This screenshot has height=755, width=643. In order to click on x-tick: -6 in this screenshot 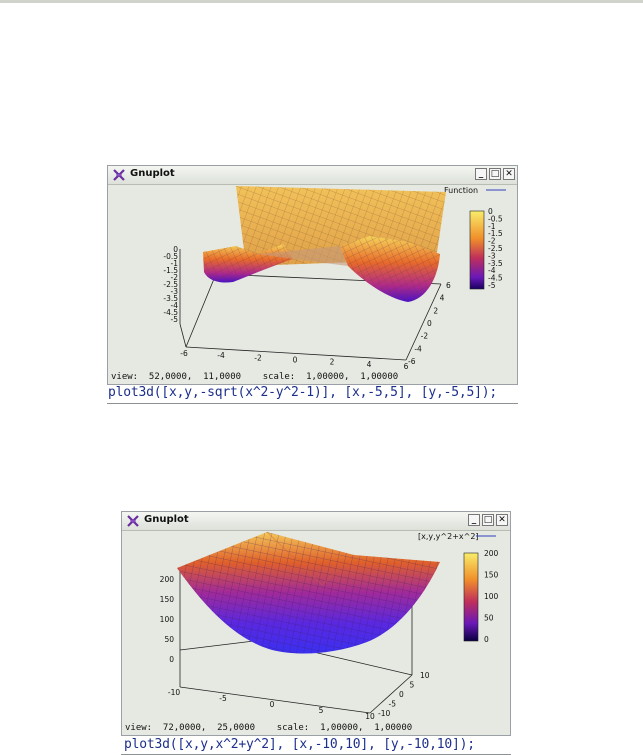, I will do `click(184, 353)`.